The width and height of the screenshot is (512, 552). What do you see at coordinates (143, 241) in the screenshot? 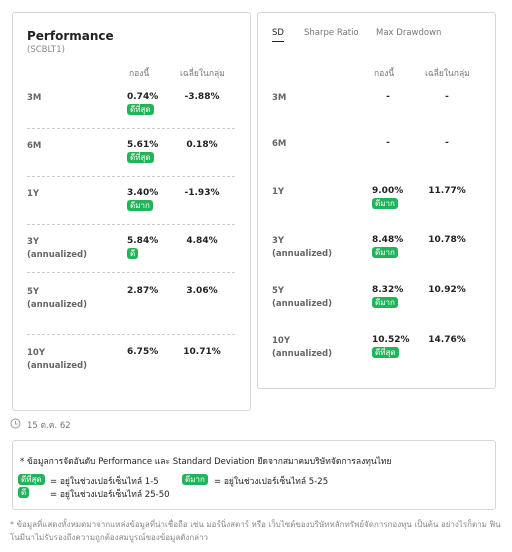
I see `fund-value: 5.84%` at bounding box center [143, 241].